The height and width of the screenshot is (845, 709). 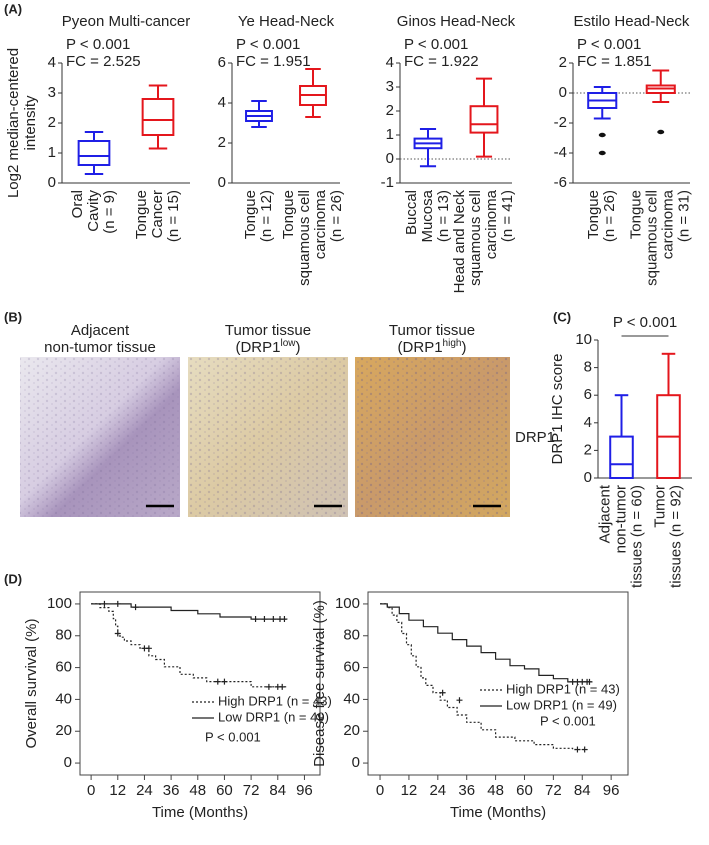 I want to click on ihc-caption: (DRP1low), so click(x=267, y=347).